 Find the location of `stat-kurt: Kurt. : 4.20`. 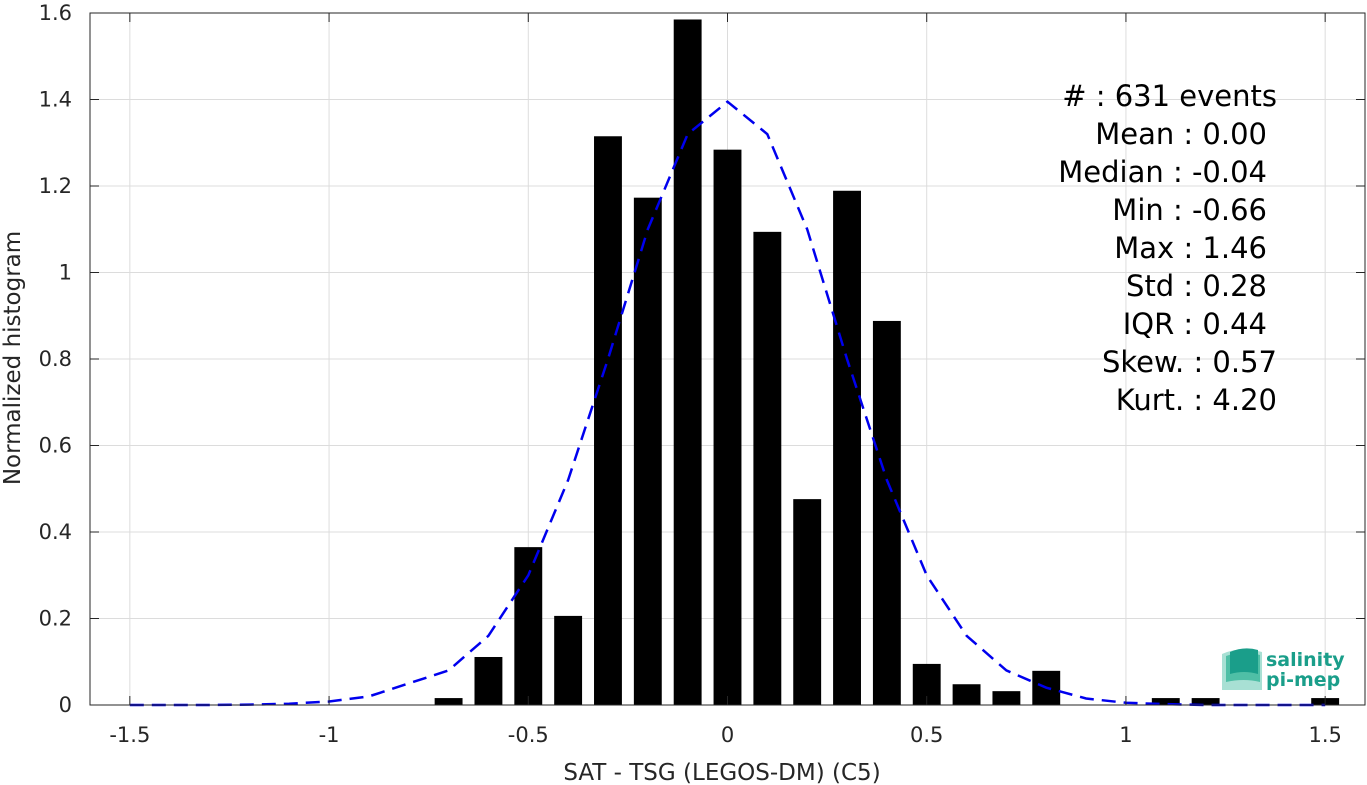

stat-kurt: Kurt. : 4.20 is located at coordinates (1196, 400).